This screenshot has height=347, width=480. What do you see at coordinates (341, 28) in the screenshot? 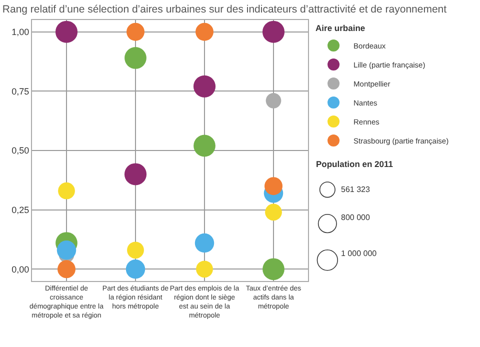
I see `legend-title: Aire urbaine` at bounding box center [341, 28].